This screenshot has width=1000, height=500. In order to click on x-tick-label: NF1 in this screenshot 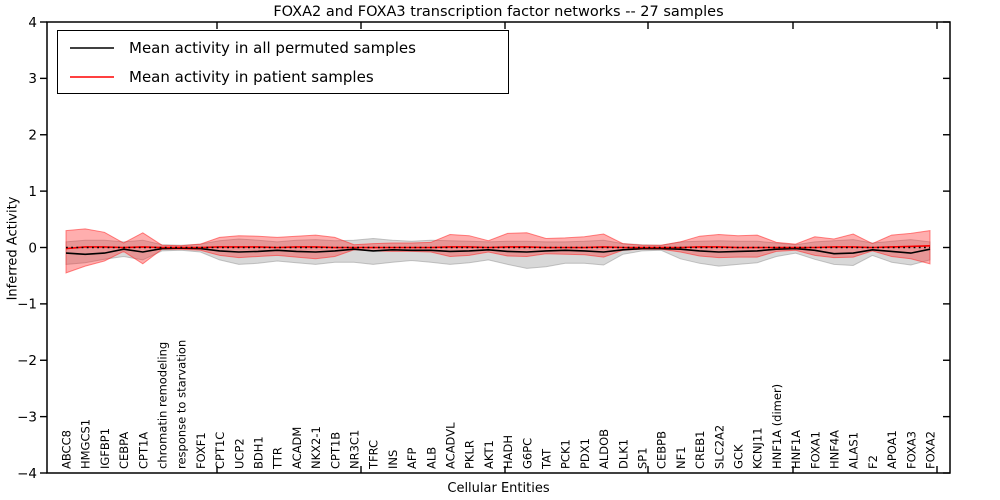, I will do `click(681, 457)`.